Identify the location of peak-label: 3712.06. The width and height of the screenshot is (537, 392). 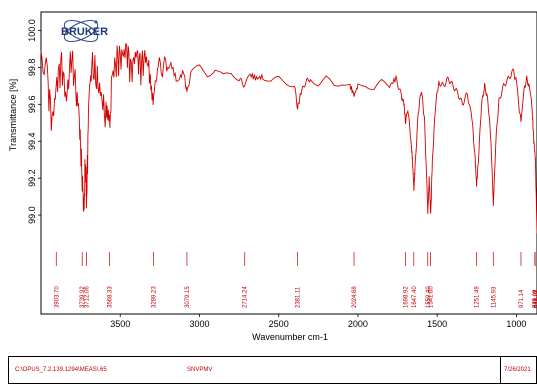
(88, 297).